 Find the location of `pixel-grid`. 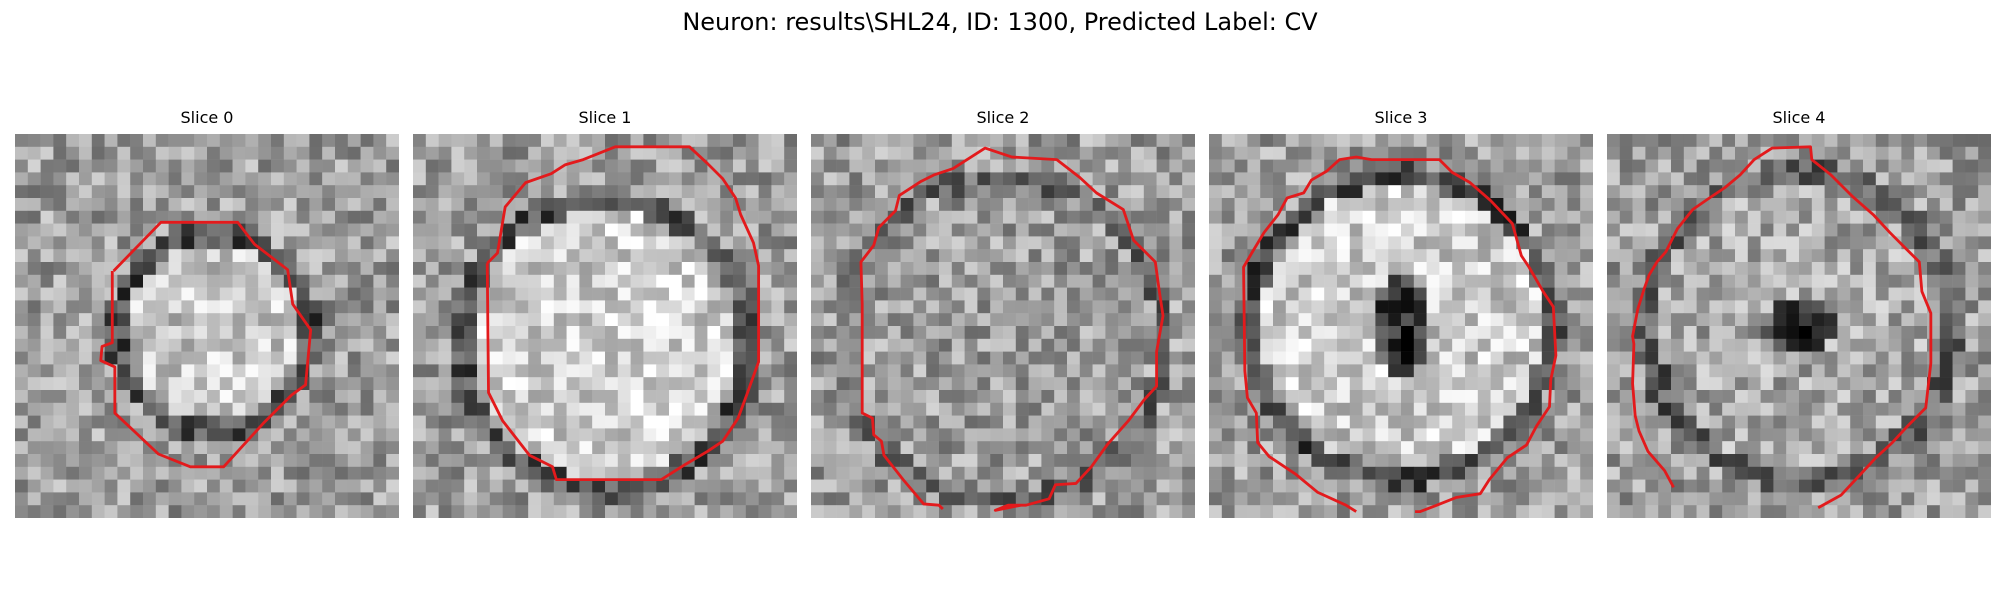

pixel-grid is located at coordinates (1003, 326).